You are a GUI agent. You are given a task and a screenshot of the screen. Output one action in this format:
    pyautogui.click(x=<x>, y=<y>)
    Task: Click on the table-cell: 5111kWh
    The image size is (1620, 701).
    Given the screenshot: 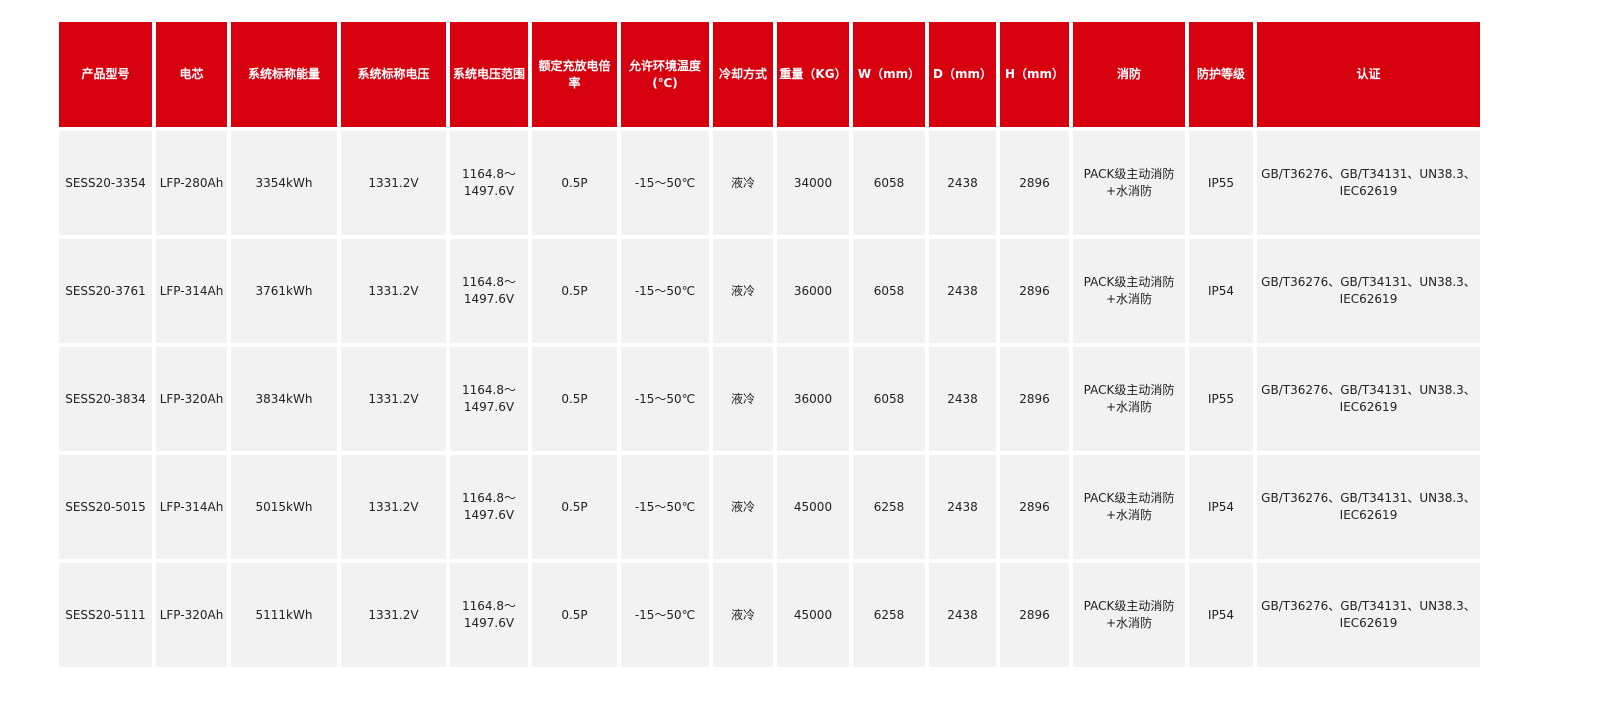 What is the action you would take?
    pyautogui.click(x=284, y=615)
    